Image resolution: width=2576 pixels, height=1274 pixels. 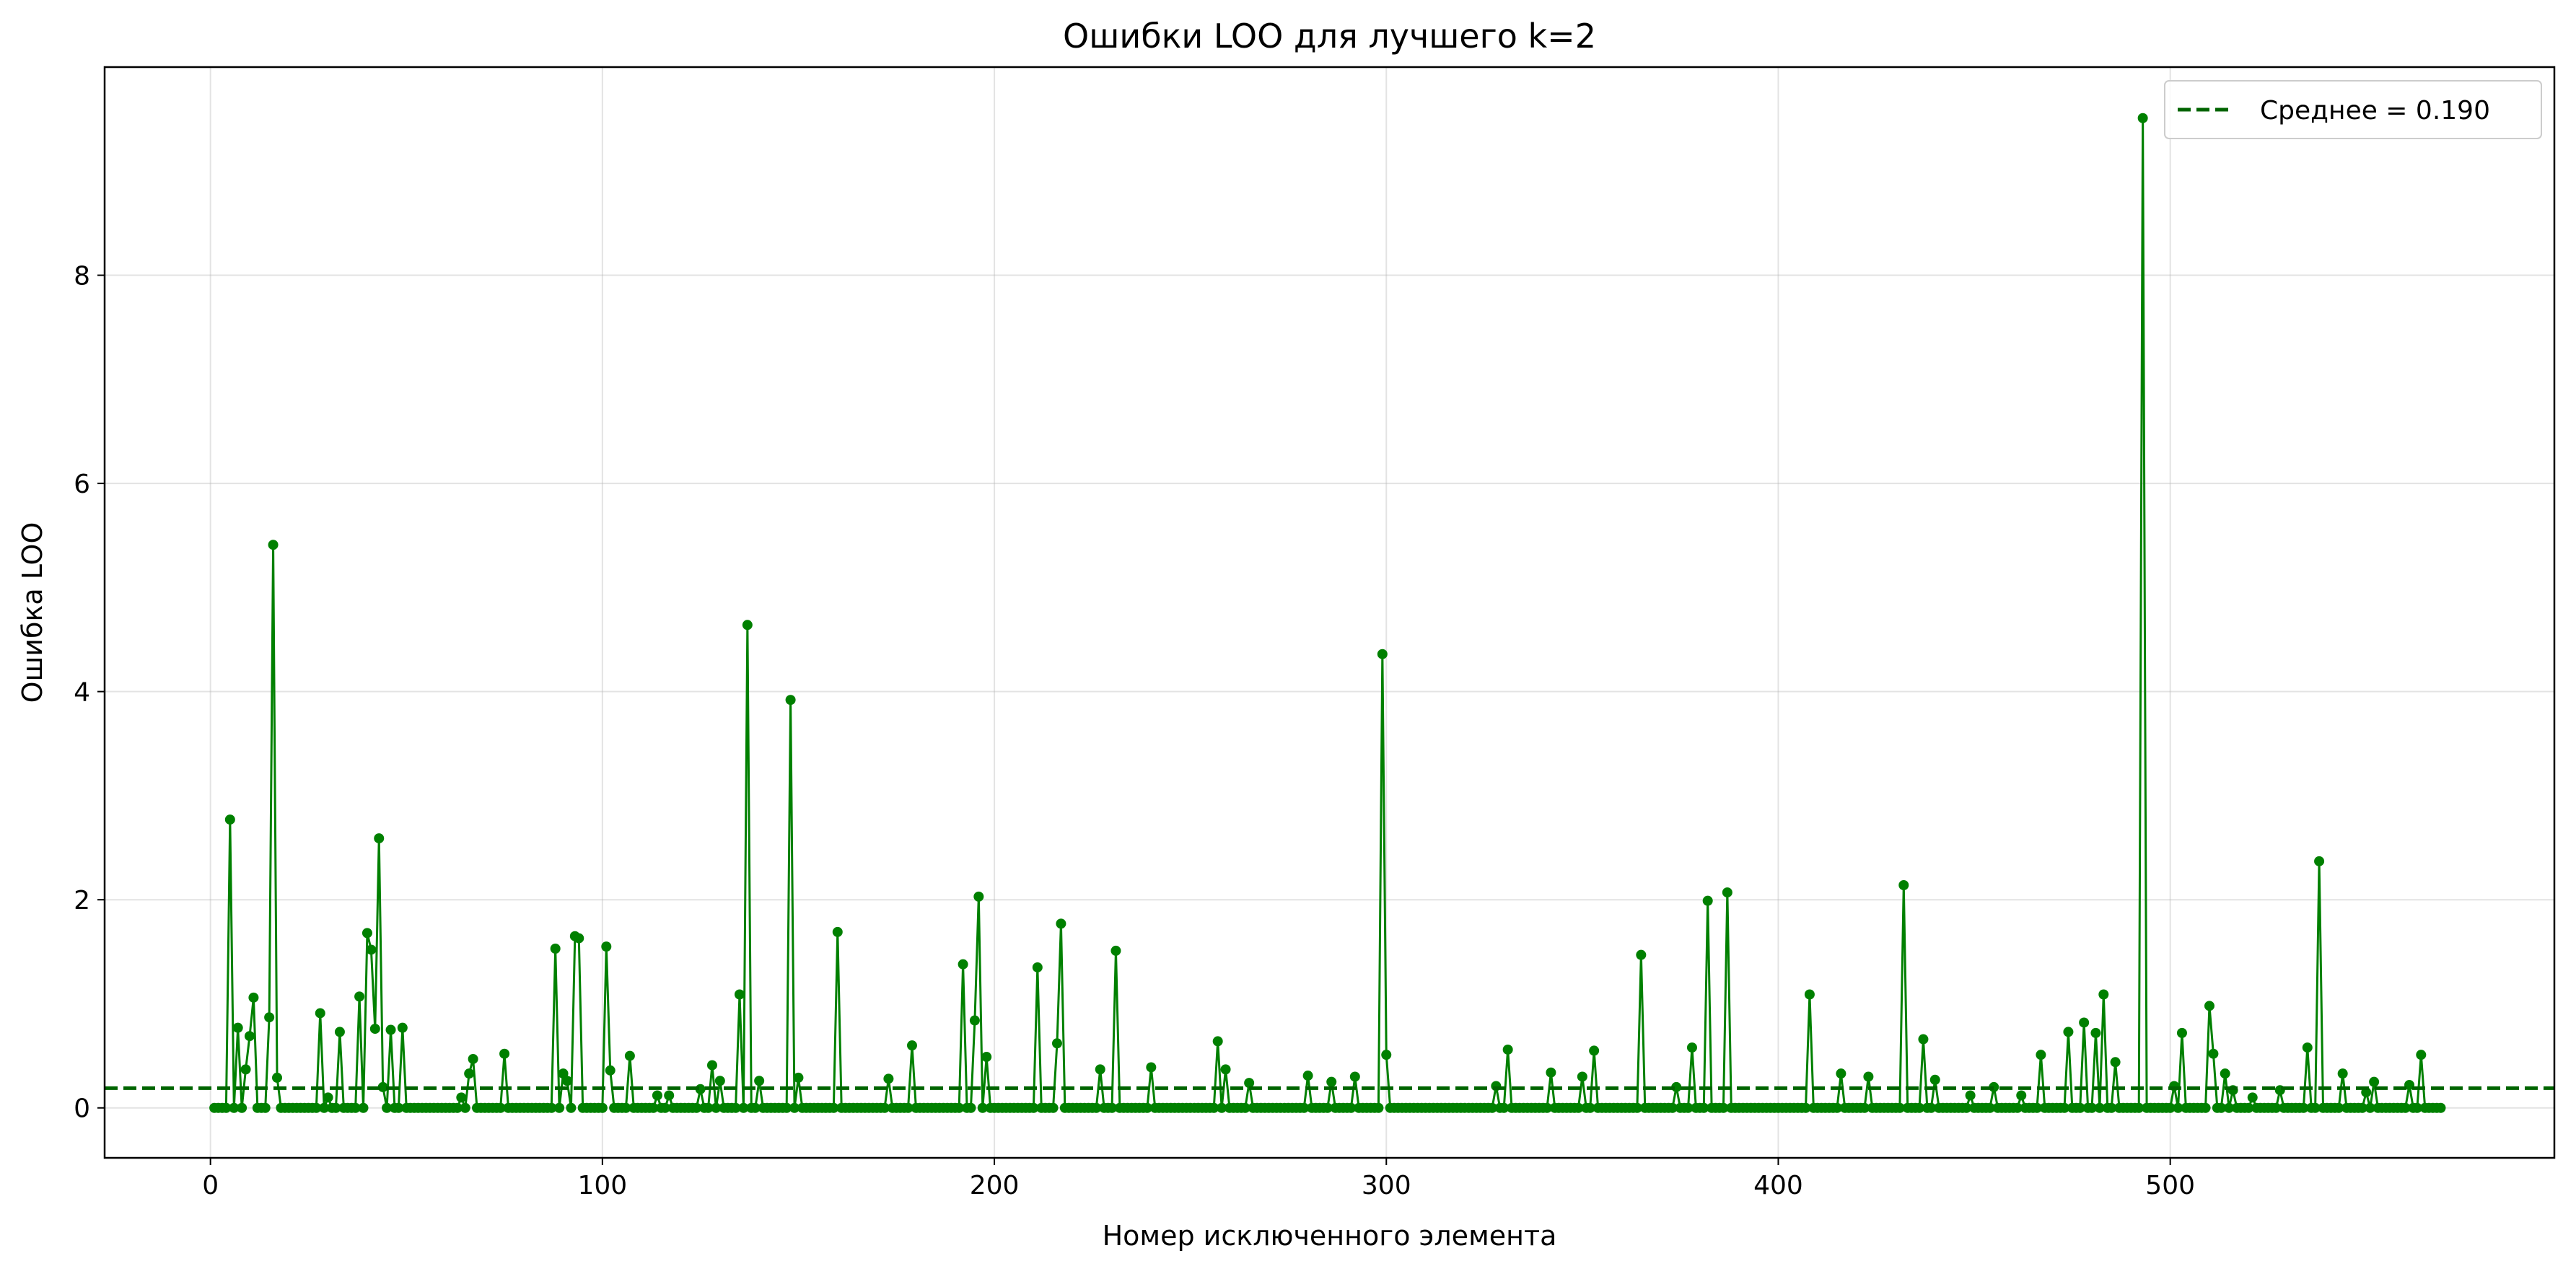 I want to click on y-tick-label: 4, so click(x=82, y=693).